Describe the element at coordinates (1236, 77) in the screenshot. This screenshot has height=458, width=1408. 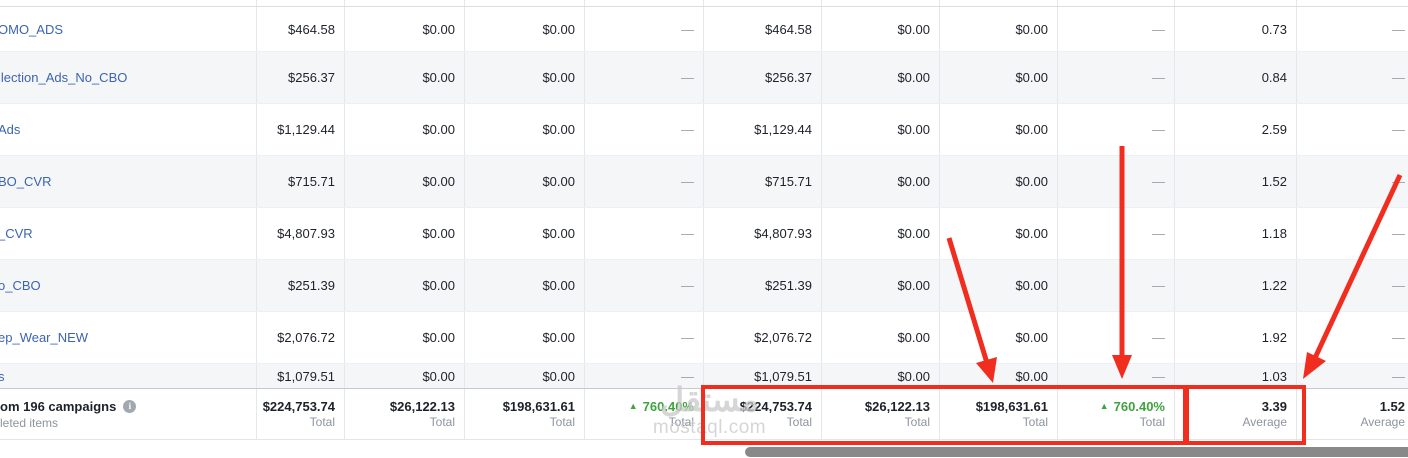
I see `table-cell: 0.84` at that location.